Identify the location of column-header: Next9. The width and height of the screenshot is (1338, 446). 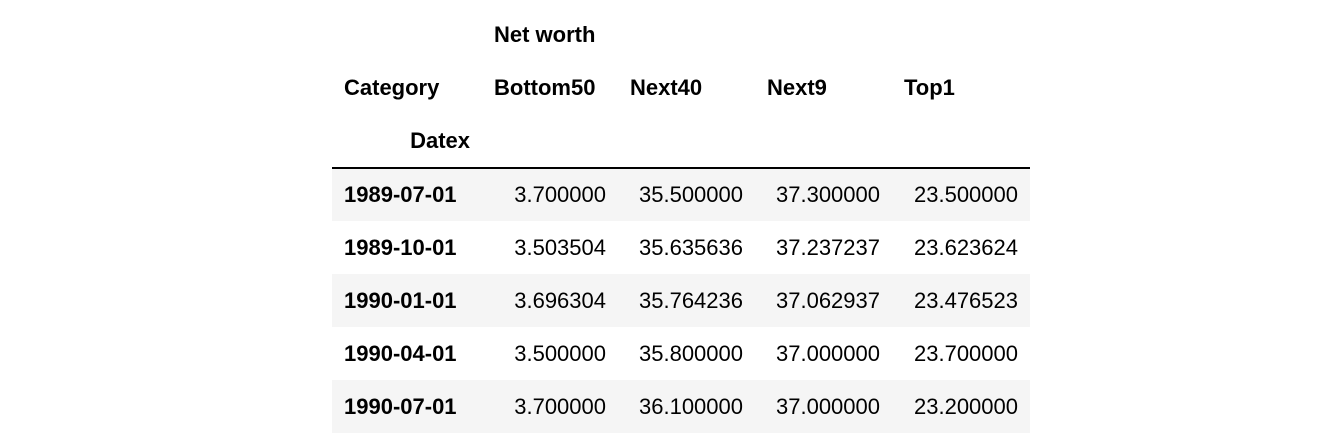
(797, 87).